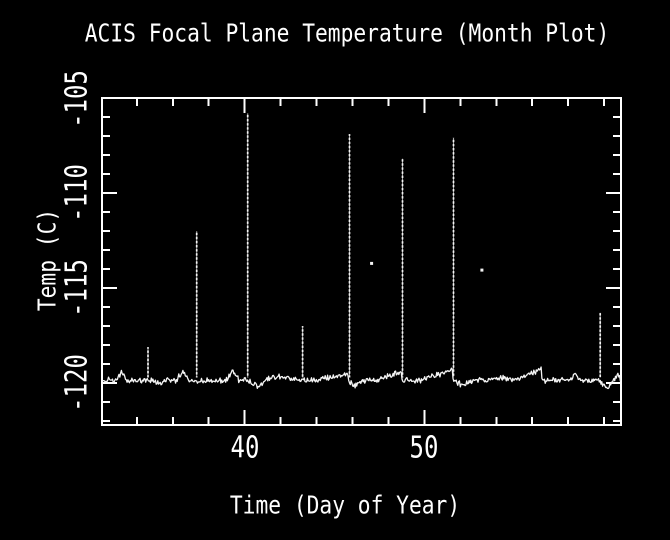  I want to click on temperature-trace, so click(361, 378).